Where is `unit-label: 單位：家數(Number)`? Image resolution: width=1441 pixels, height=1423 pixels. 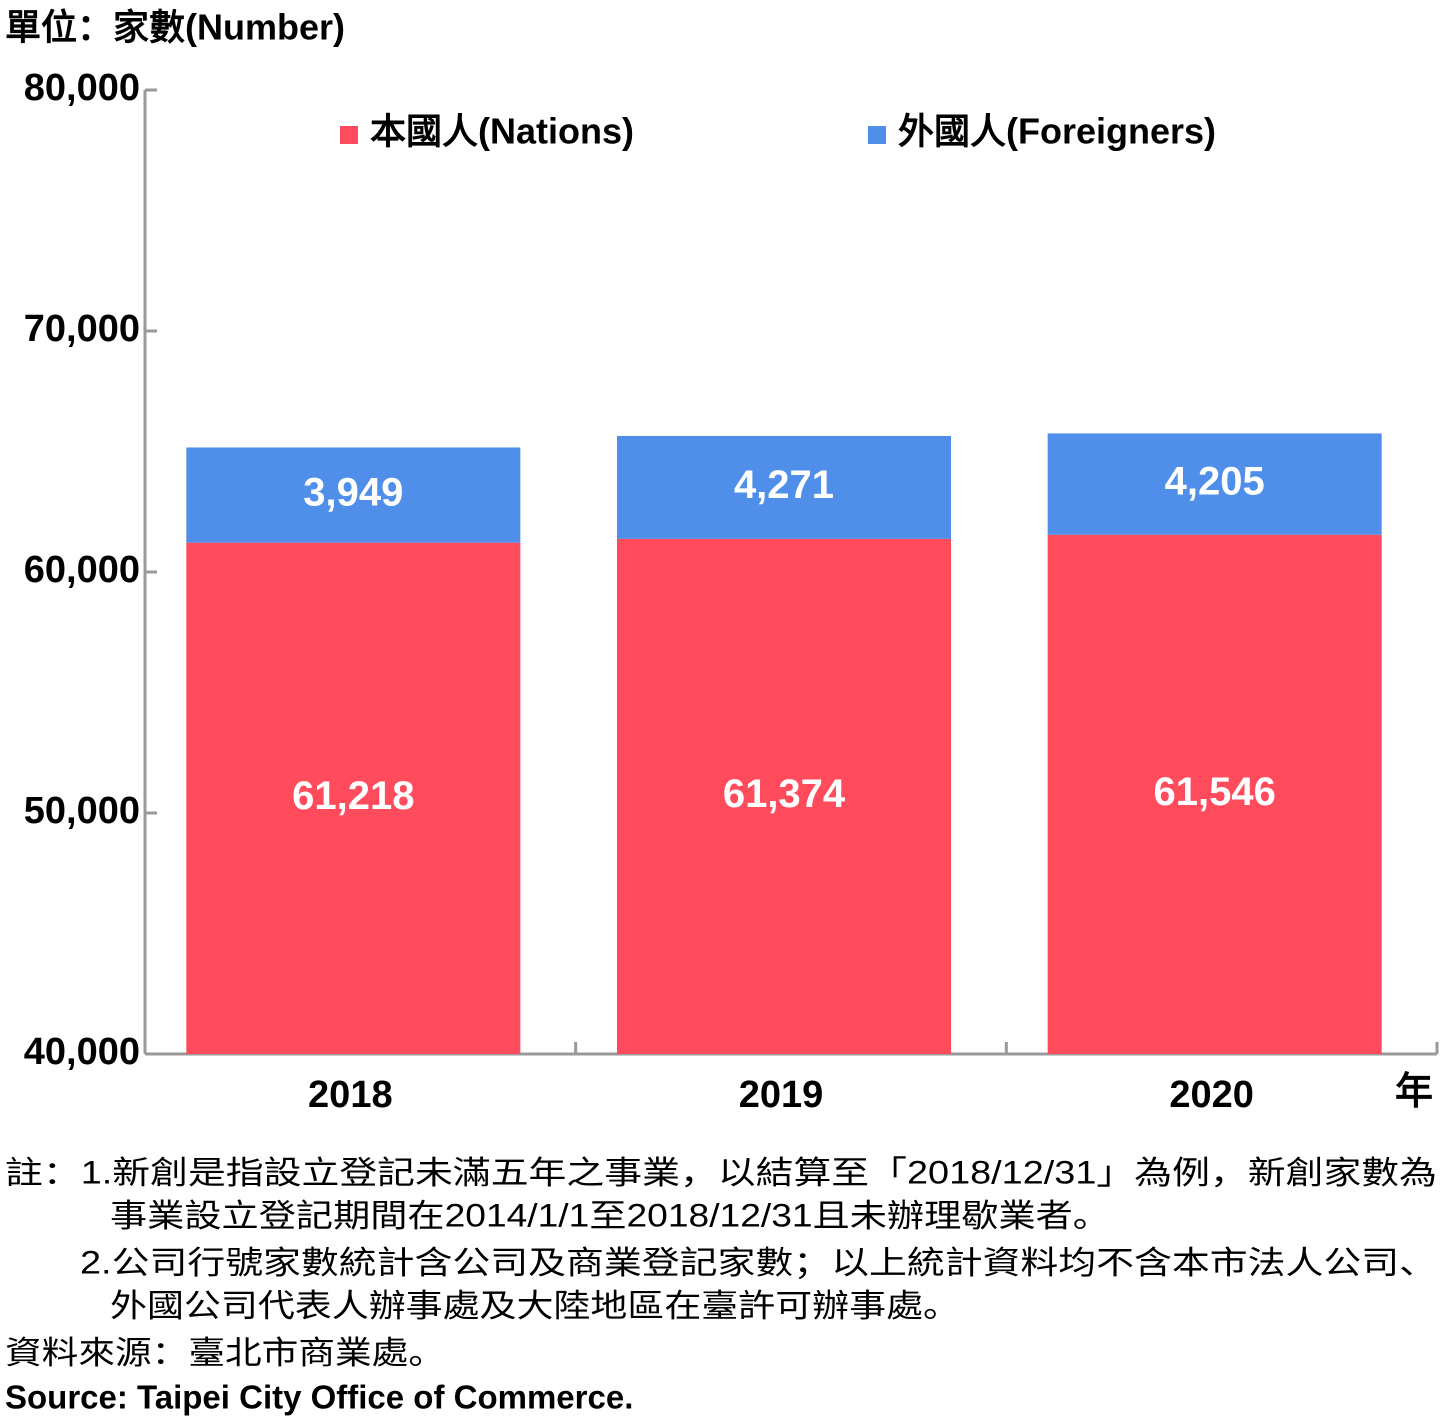 unit-label: 單位：家數(Number) is located at coordinates (175, 27).